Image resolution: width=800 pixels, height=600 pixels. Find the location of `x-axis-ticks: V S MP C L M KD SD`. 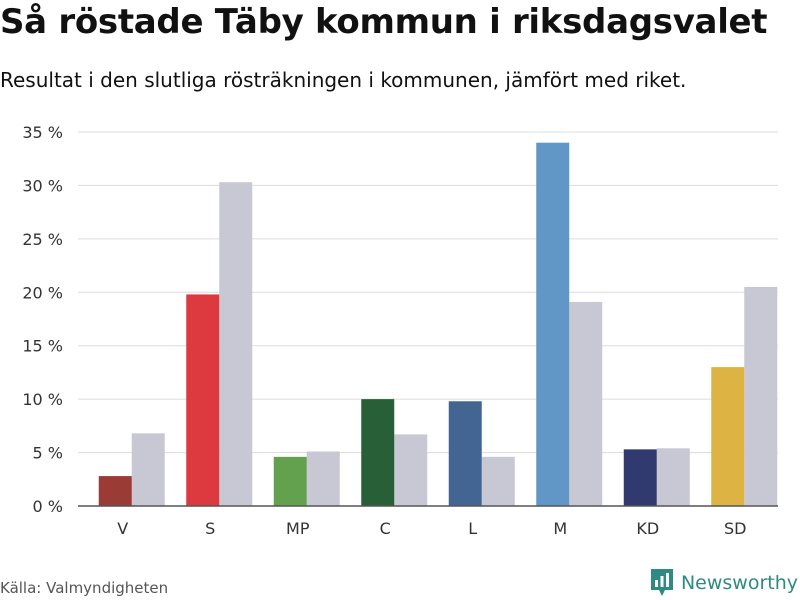

x-axis-ticks: V S MP C L M KD SD is located at coordinates (431, 528).